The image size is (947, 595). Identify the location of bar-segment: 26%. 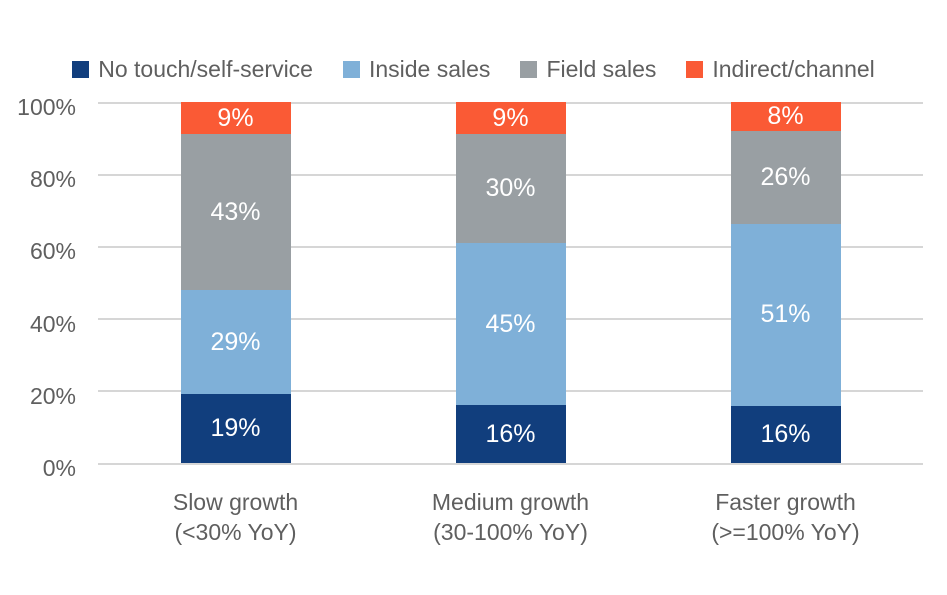
(785, 177).